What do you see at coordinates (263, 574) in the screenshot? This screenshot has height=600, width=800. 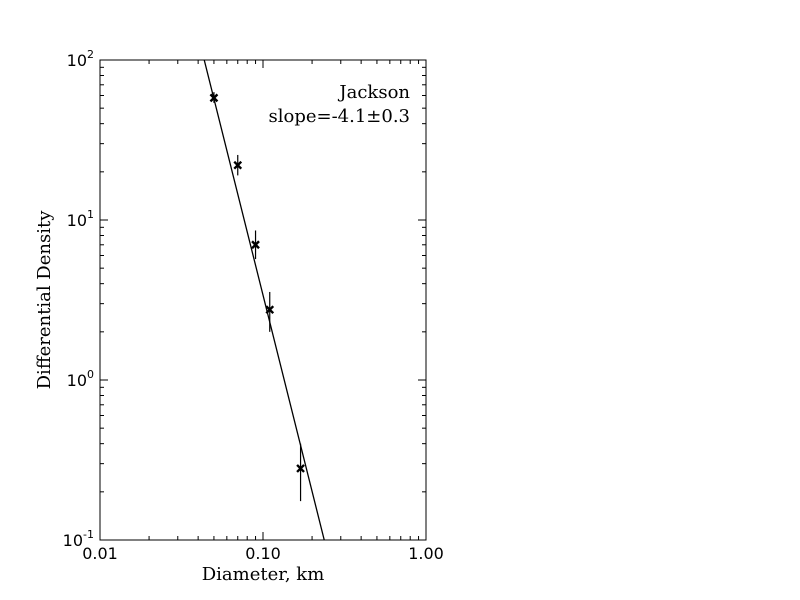 I see `x-axis-label: Diameter, km` at bounding box center [263, 574].